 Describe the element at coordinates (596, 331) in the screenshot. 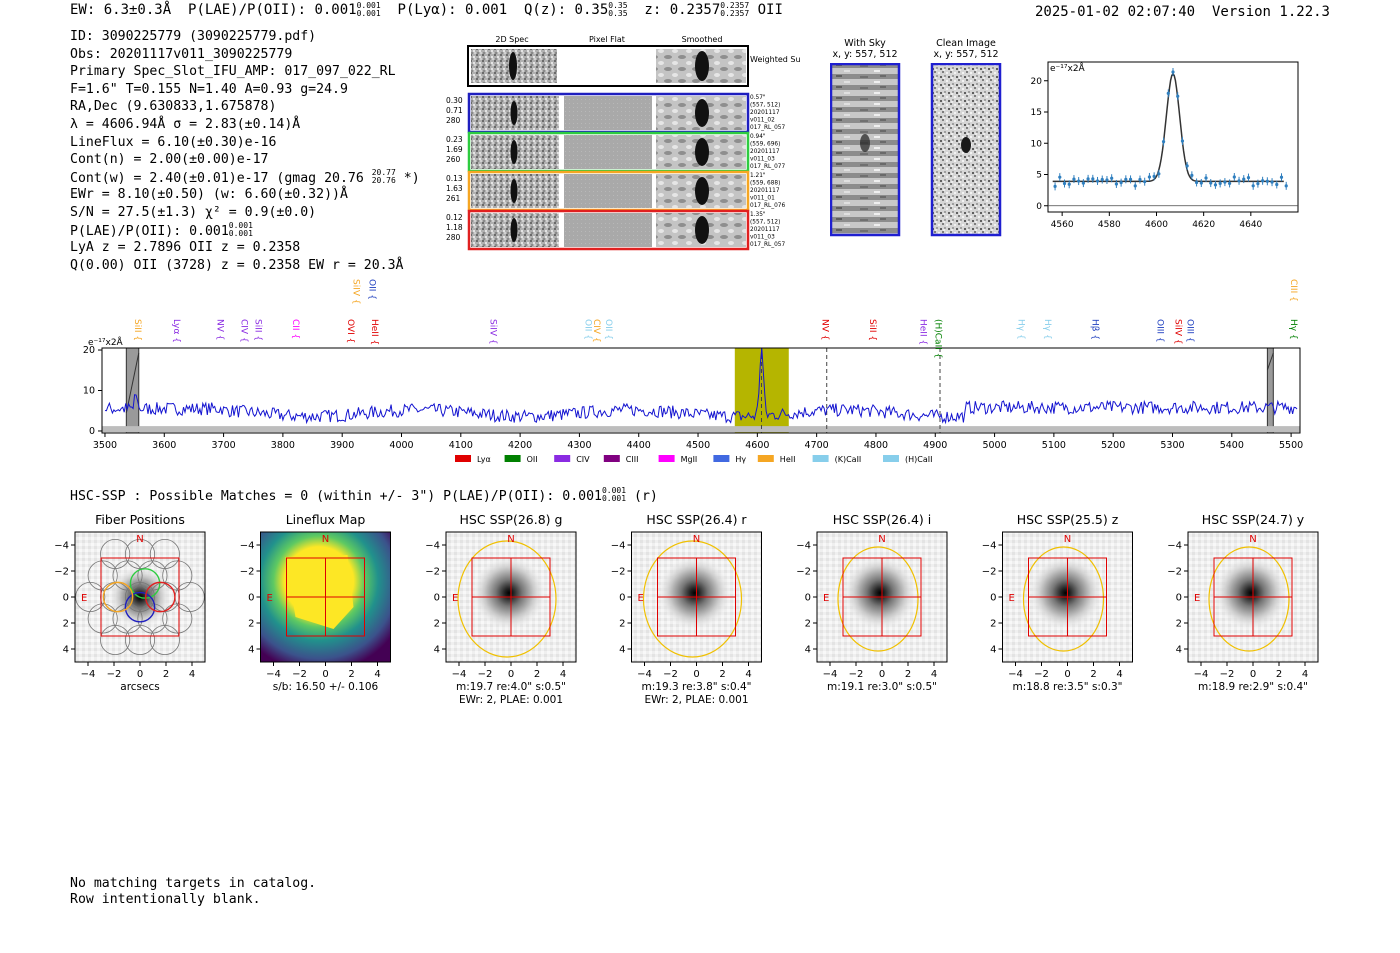

I see `spectral-line-label: CIV {` at that location.